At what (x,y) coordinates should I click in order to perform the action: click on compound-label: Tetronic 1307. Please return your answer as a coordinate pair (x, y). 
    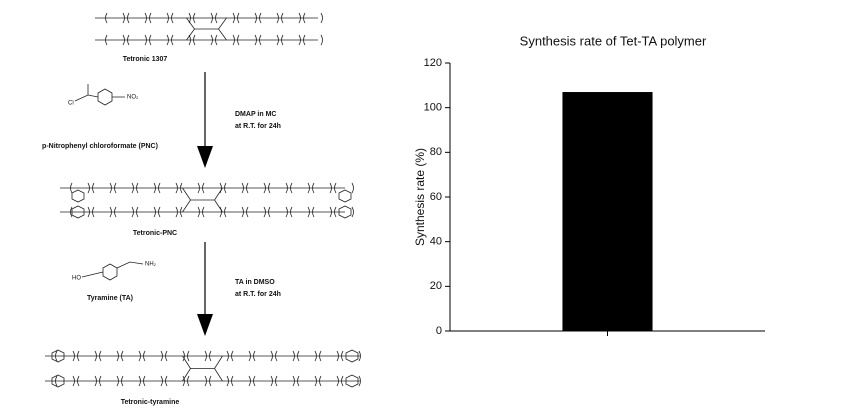
    Looking at the image, I should click on (145, 59).